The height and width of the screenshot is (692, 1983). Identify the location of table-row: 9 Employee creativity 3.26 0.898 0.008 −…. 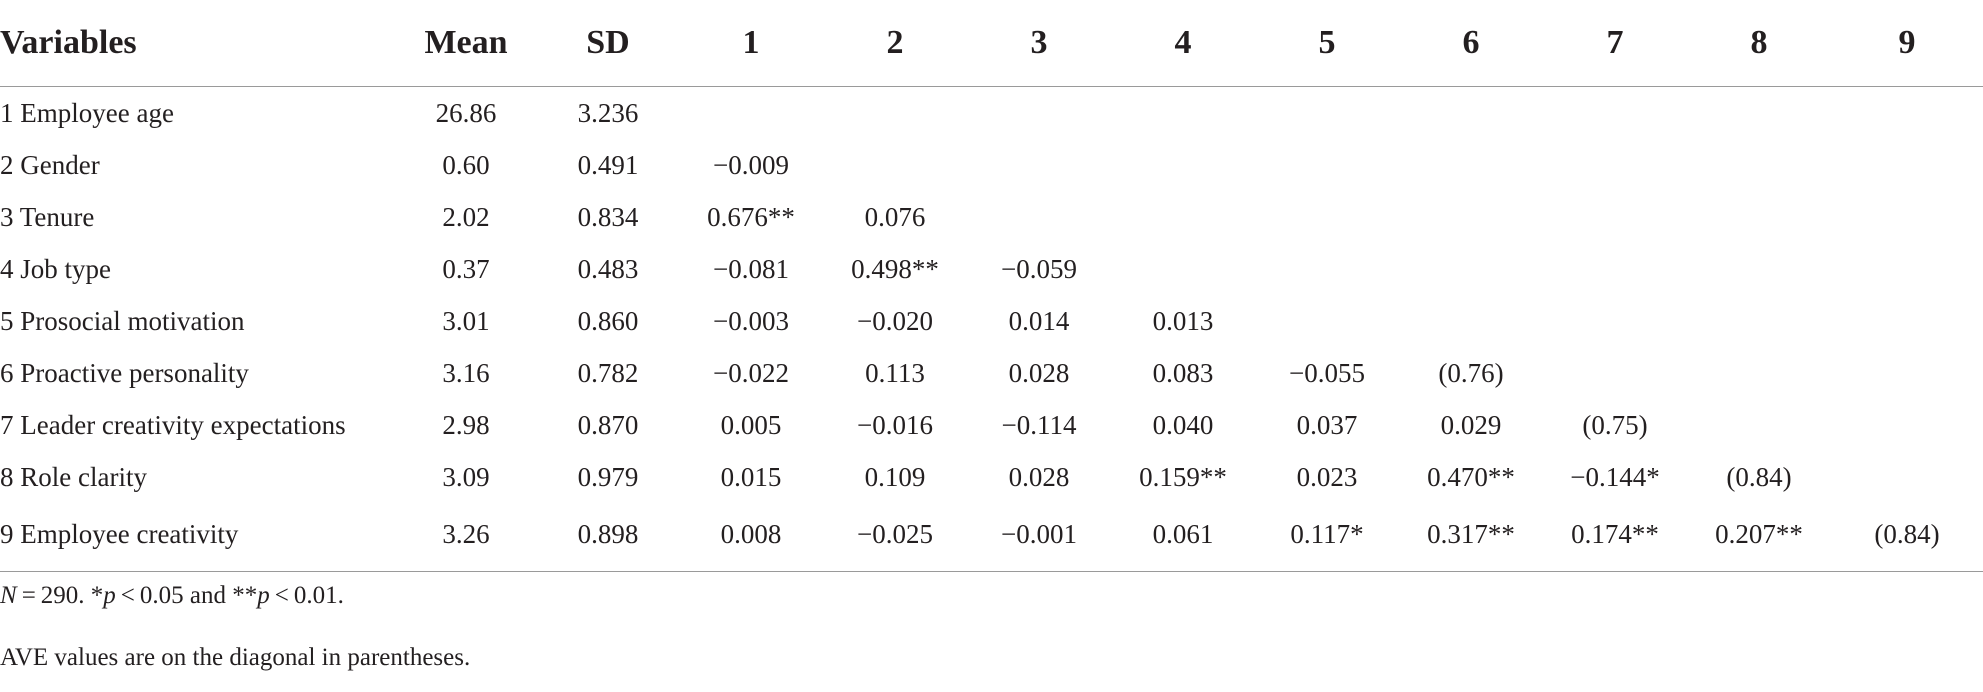
(991, 537).